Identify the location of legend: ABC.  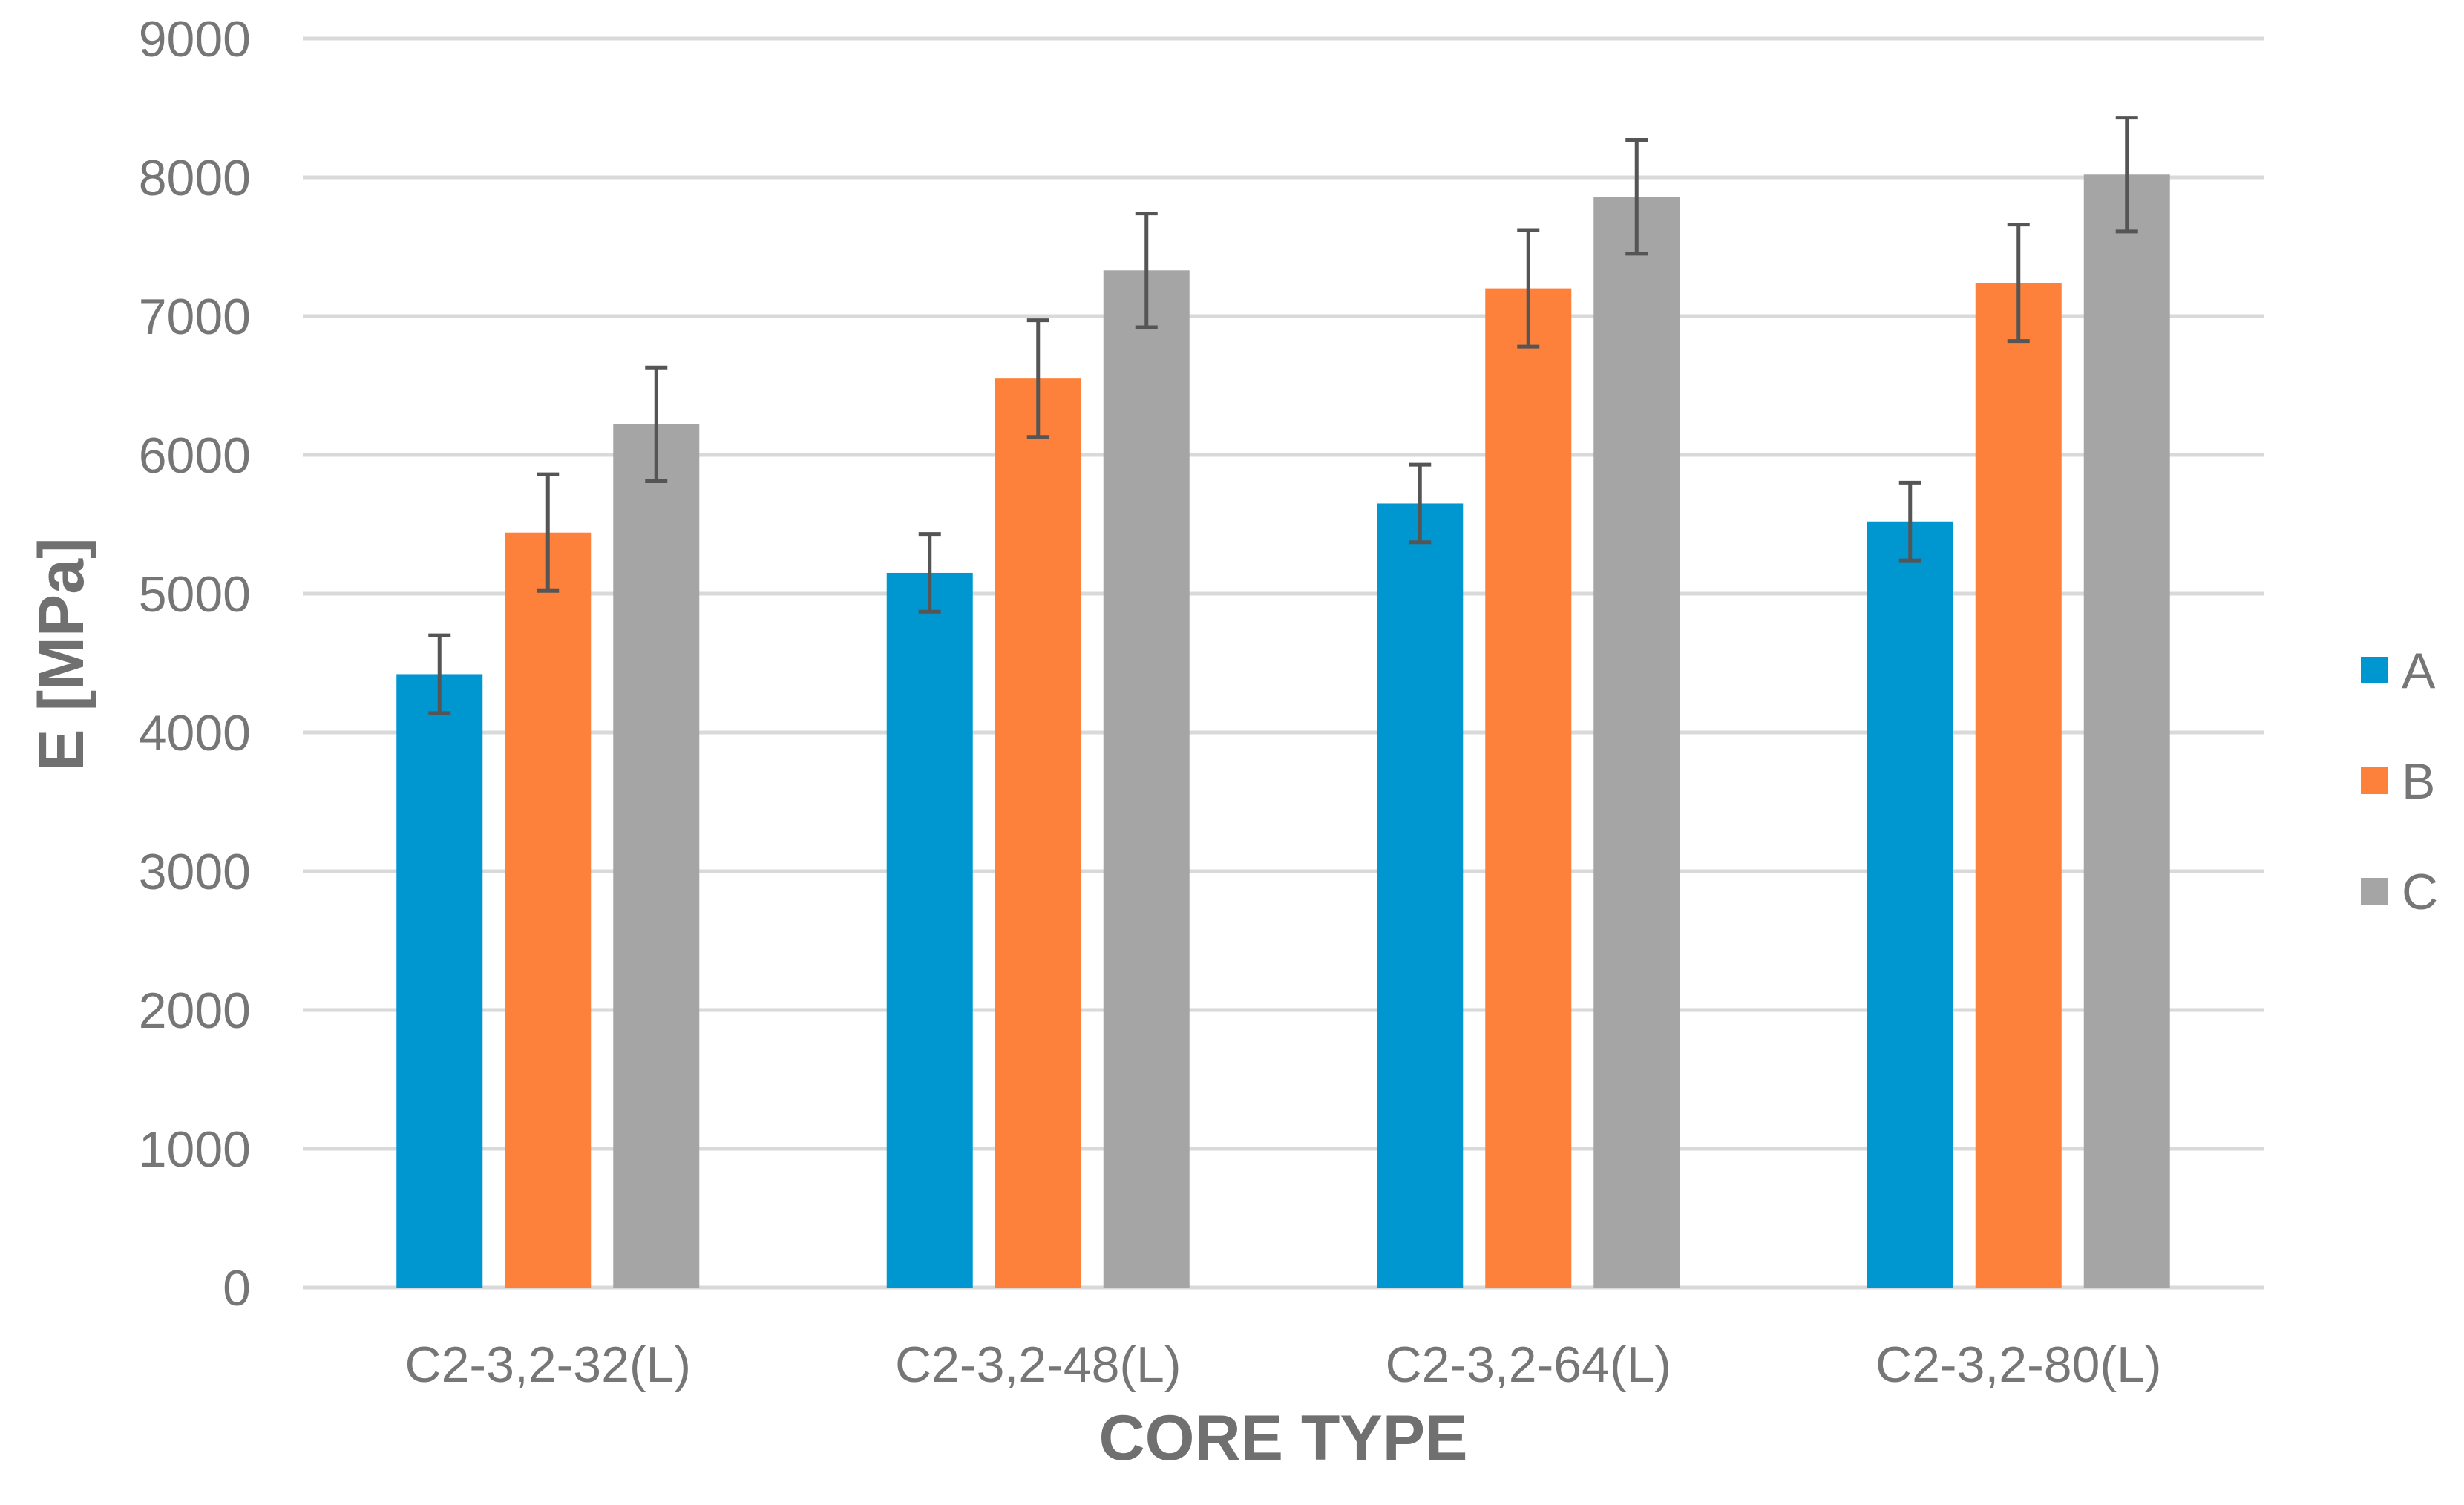
(2399, 781).